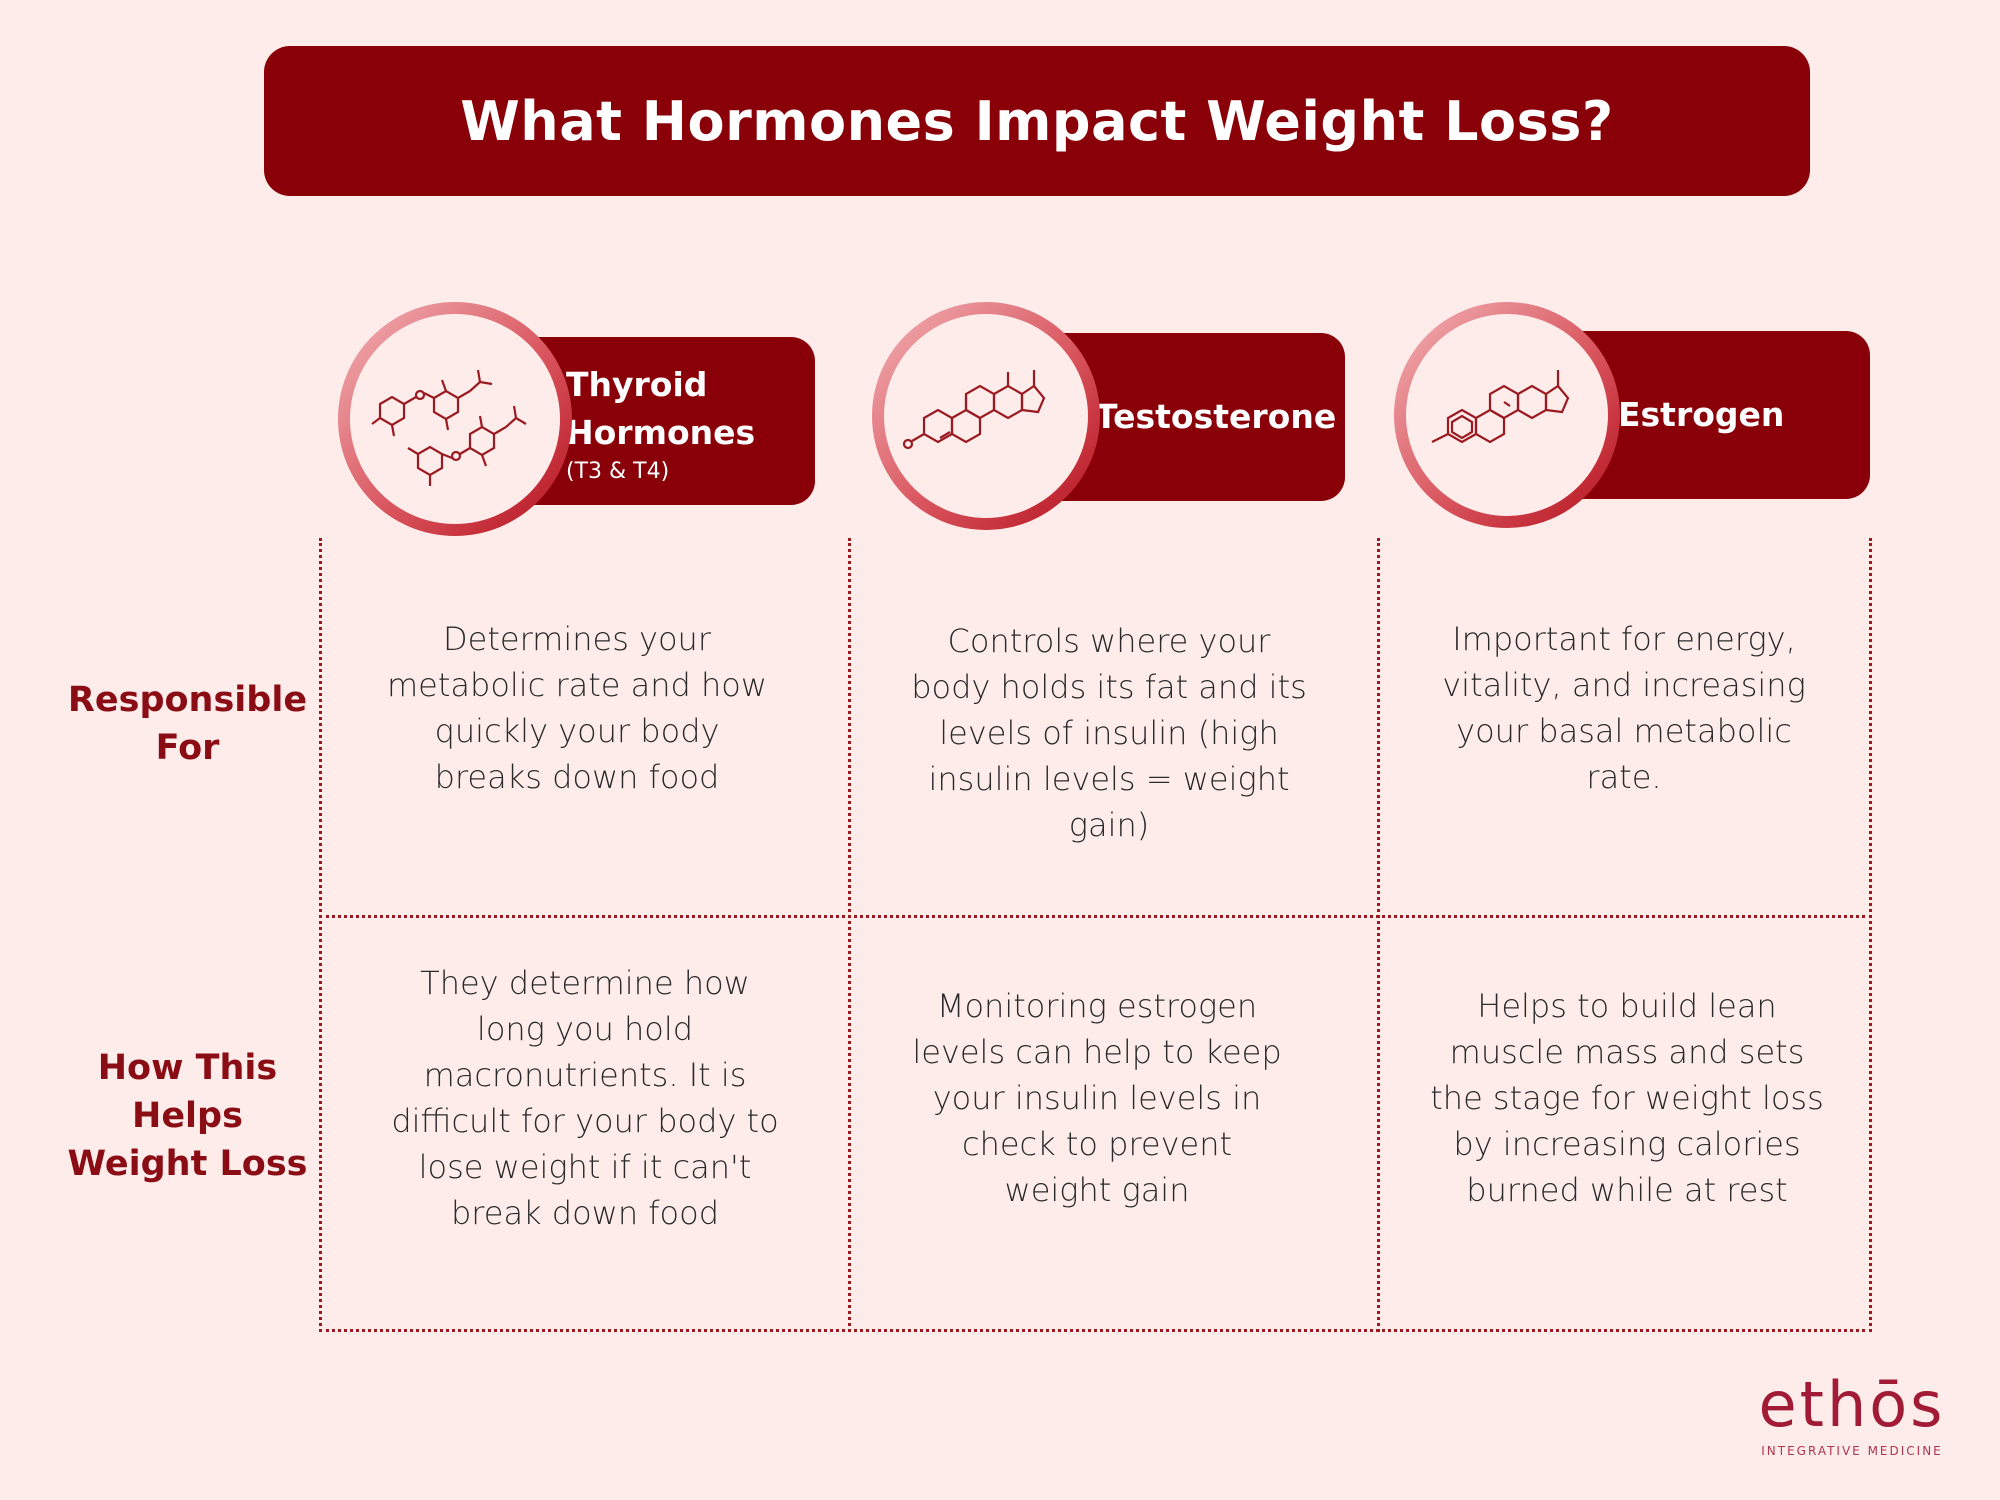 The image size is (2000, 1500). I want to click on row-label-responsible-for: Responsible For, so click(187, 724).